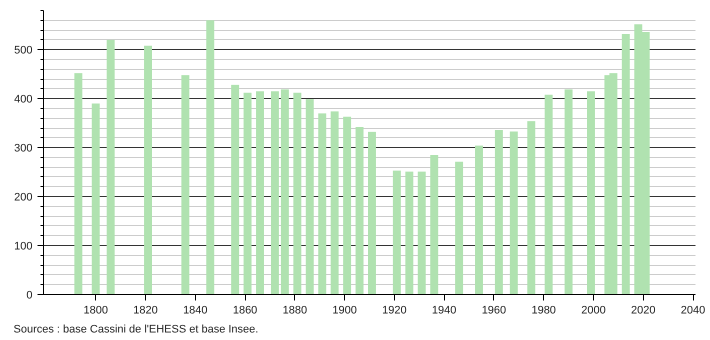 This screenshot has width=710, height=340. I want to click on x-tick-label: 2000, so click(593, 310).